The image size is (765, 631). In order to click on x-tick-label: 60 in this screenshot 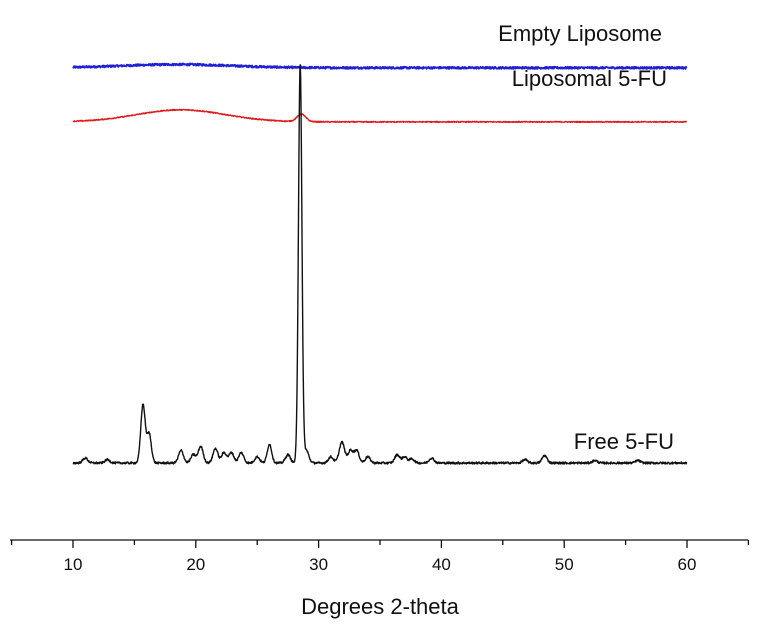, I will do `click(687, 564)`.